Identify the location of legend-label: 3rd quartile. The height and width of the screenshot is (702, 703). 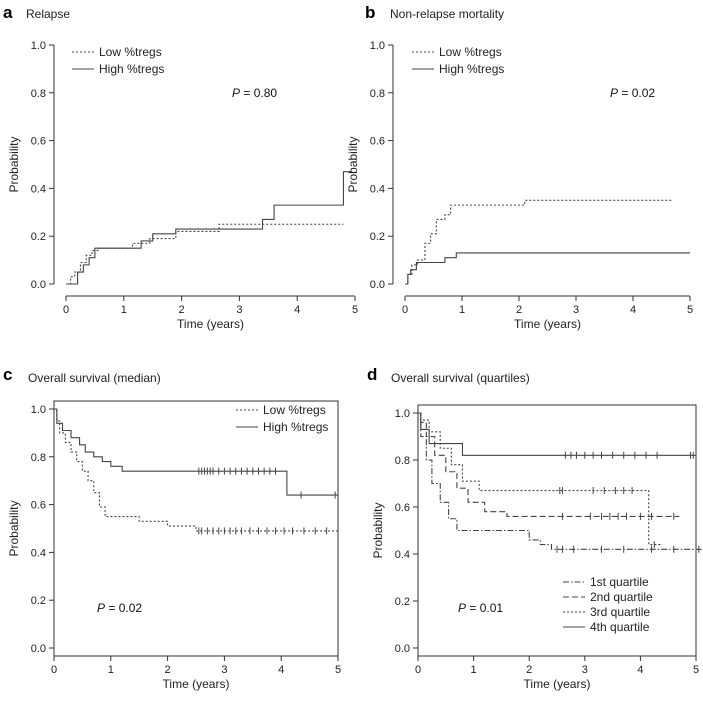
(620, 612).